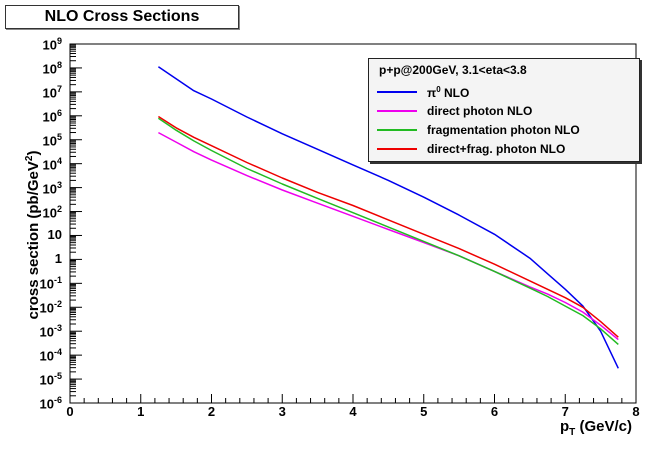  Describe the element at coordinates (59, 88) in the screenshot. I see `y-tick-exponent: 7` at that location.